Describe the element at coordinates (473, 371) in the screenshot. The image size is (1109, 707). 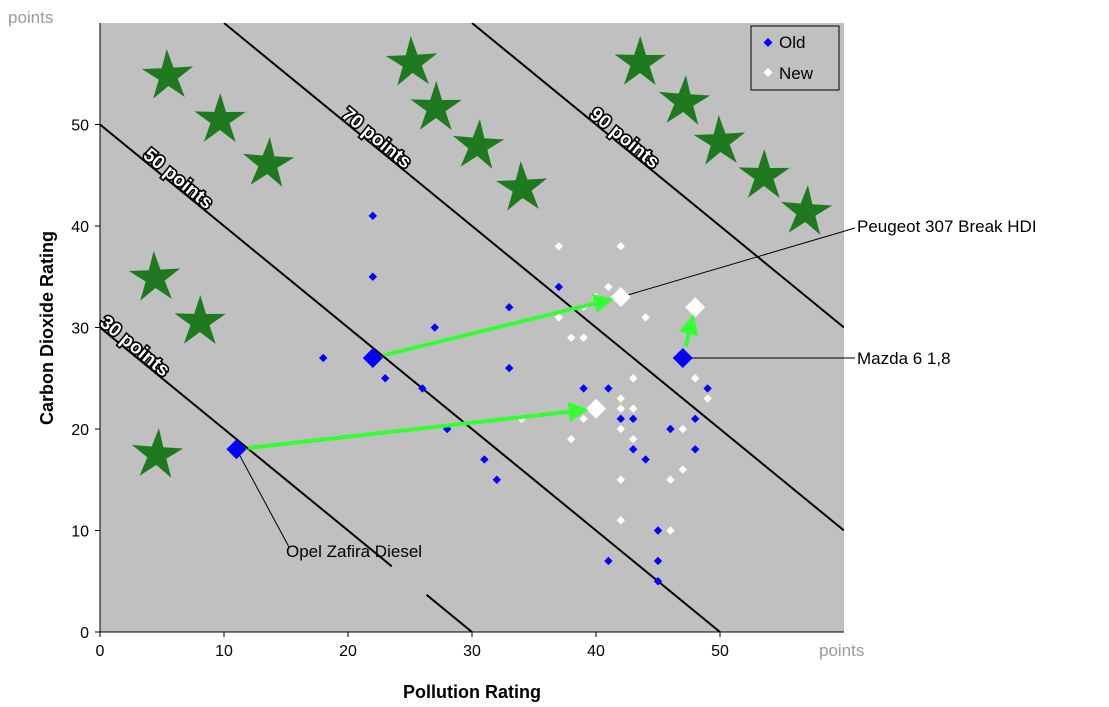
I see `change-arrows` at that location.